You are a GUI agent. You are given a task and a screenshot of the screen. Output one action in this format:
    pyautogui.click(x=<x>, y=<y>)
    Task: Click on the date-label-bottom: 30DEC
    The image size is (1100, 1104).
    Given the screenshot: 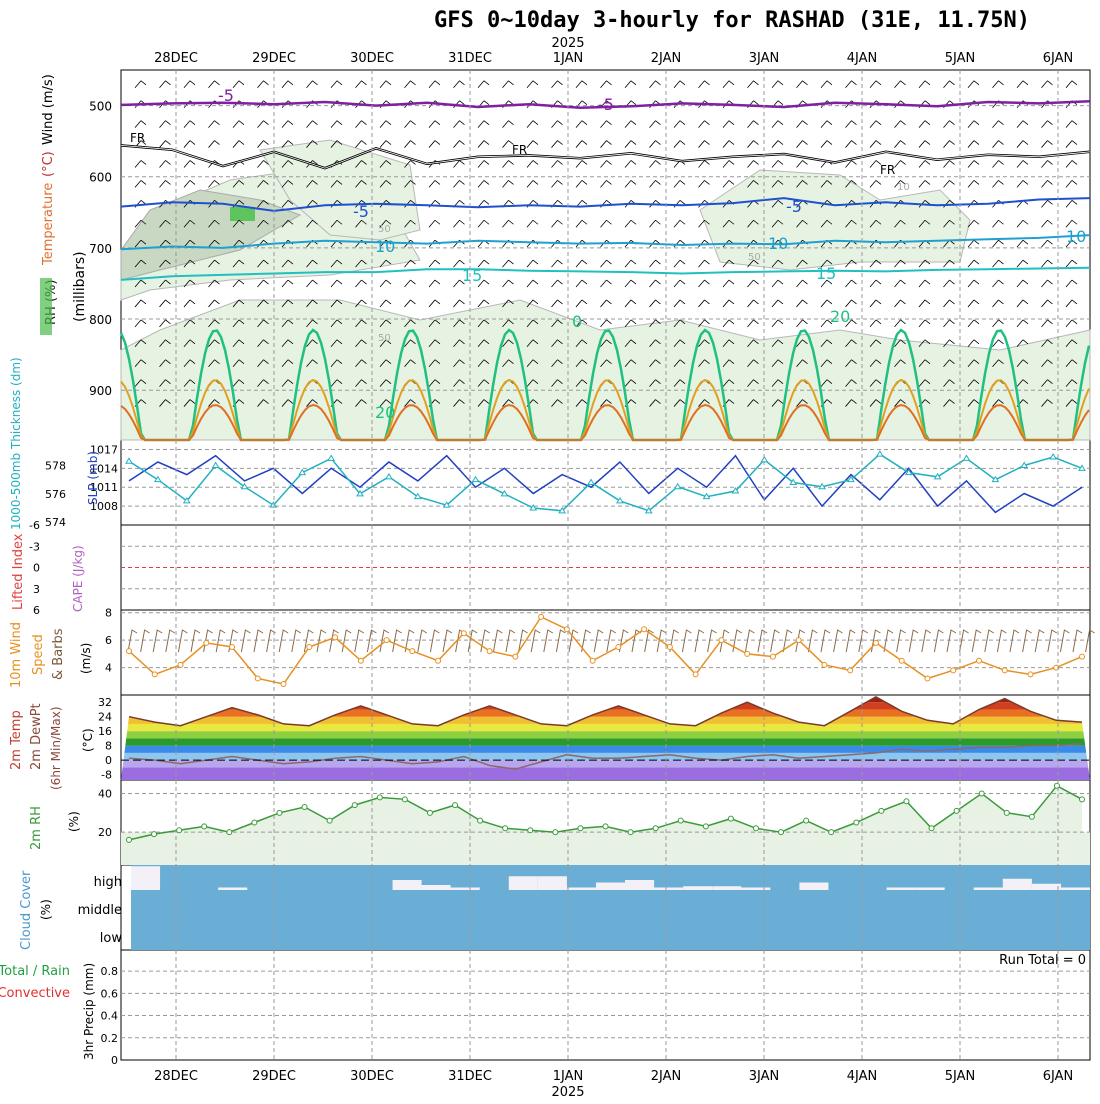 What is the action you would take?
    pyautogui.click(x=372, y=1076)
    